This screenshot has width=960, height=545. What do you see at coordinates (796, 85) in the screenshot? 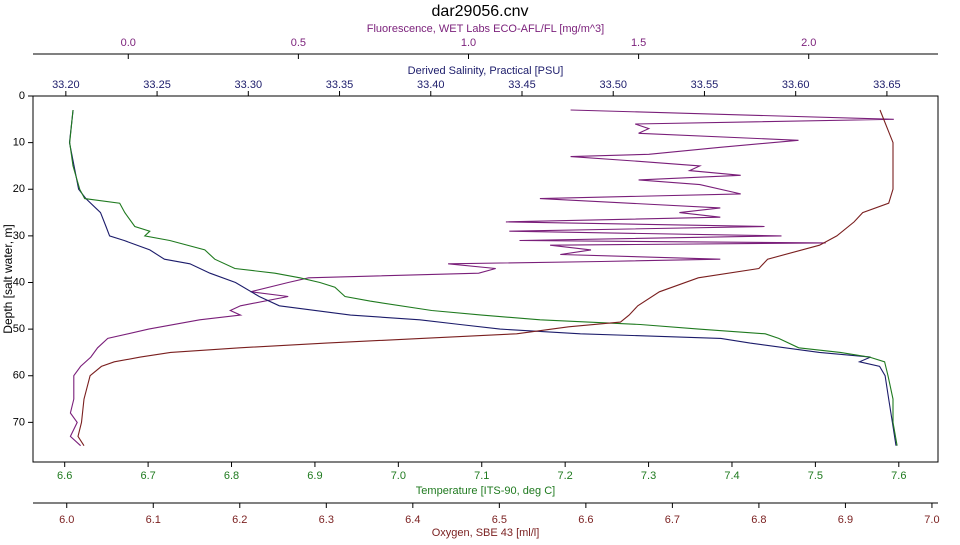
I see `x-tick-label: 33.60` at bounding box center [796, 85].